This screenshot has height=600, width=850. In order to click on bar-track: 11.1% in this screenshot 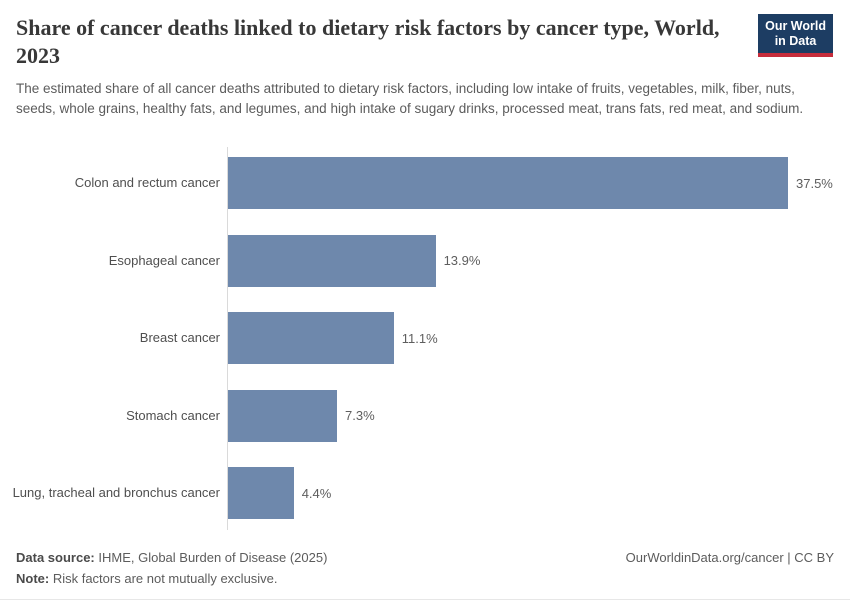, I will do `click(333, 338)`.